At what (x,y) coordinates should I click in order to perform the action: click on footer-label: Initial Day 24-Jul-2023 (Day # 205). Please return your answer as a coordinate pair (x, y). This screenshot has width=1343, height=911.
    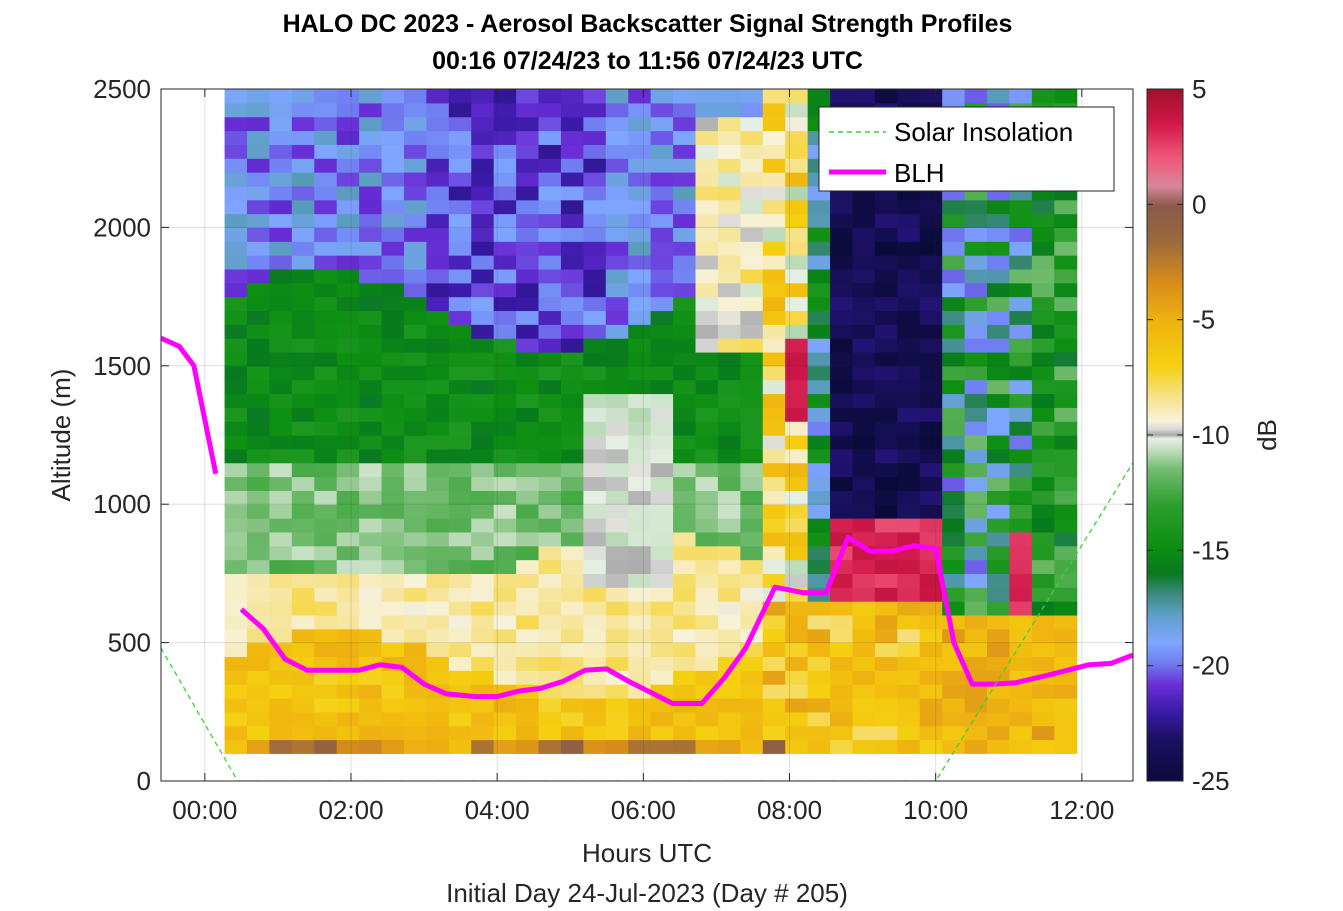
    Looking at the image, I should click on (647, 893).